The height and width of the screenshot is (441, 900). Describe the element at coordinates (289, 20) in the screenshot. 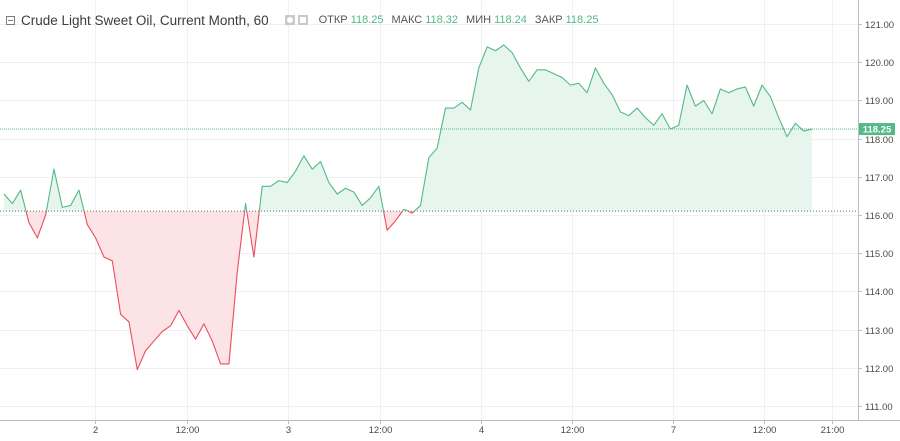

I see `visibility-icon` at that location.